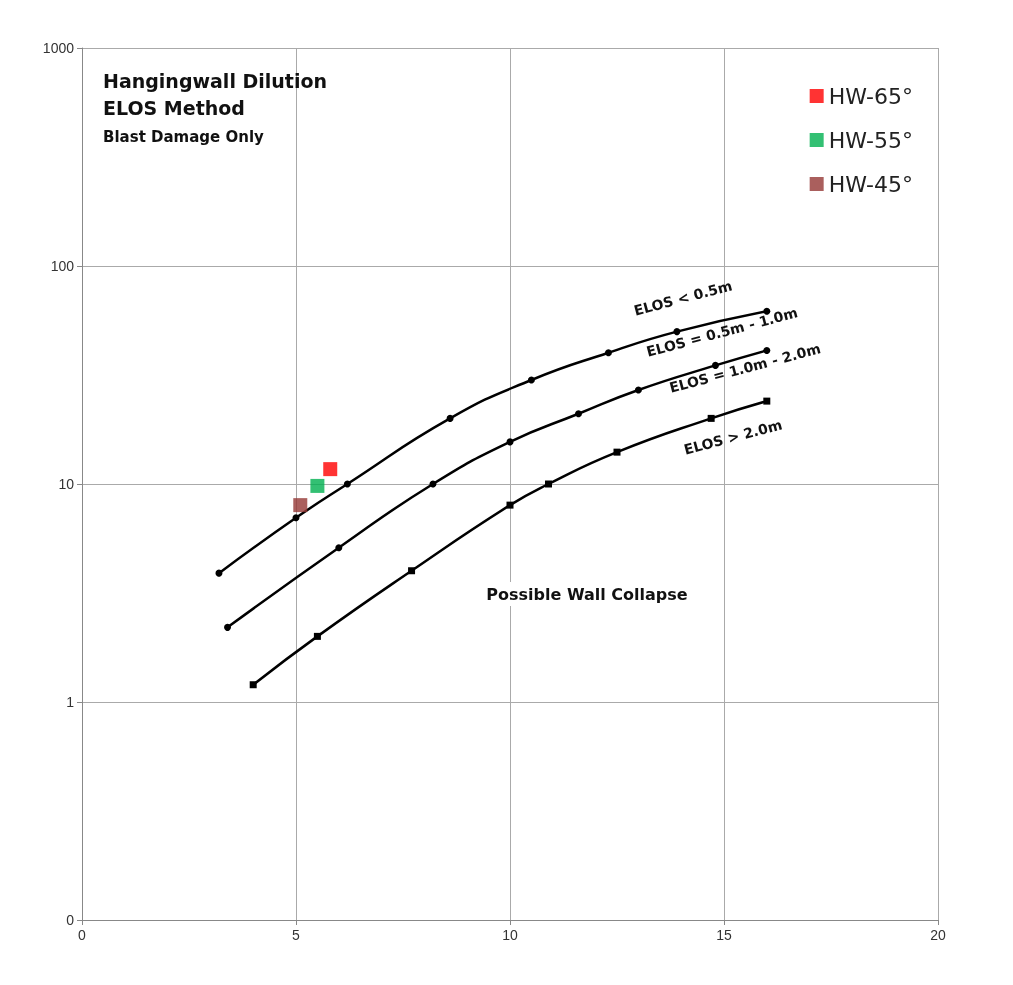  I want to click on legend-label: HW-65°, so click(871, 96).